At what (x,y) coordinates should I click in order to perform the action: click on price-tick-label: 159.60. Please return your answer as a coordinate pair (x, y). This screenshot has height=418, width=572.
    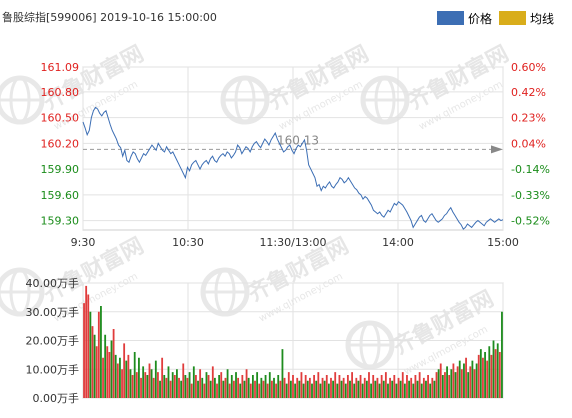
    Looking at the image, I should click on (60, 195).